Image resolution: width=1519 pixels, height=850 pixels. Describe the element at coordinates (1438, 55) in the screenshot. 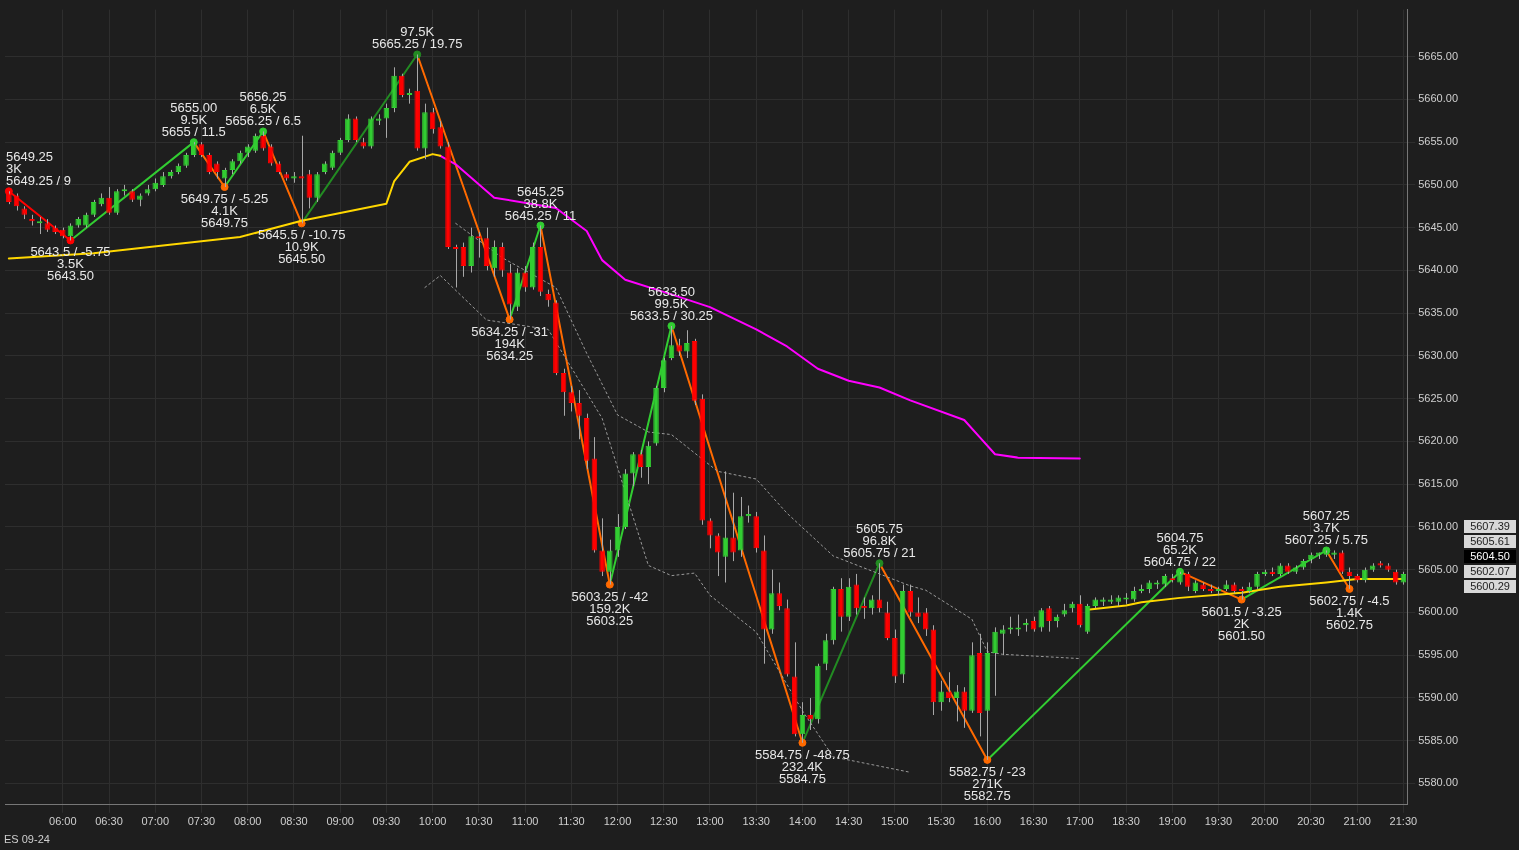

I see `y-tick-label: 5665.00` at that location.